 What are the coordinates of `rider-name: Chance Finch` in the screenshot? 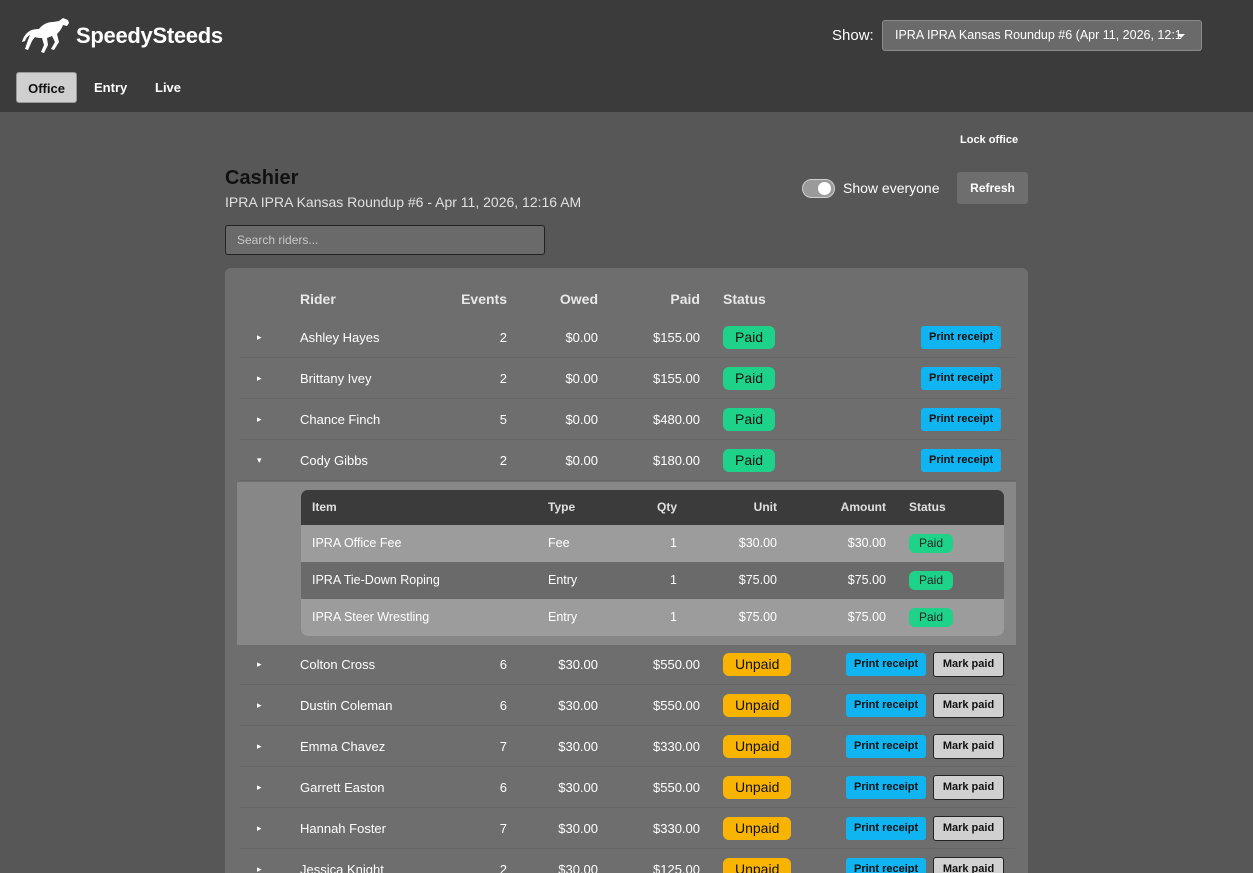 It's located at (340, 419).